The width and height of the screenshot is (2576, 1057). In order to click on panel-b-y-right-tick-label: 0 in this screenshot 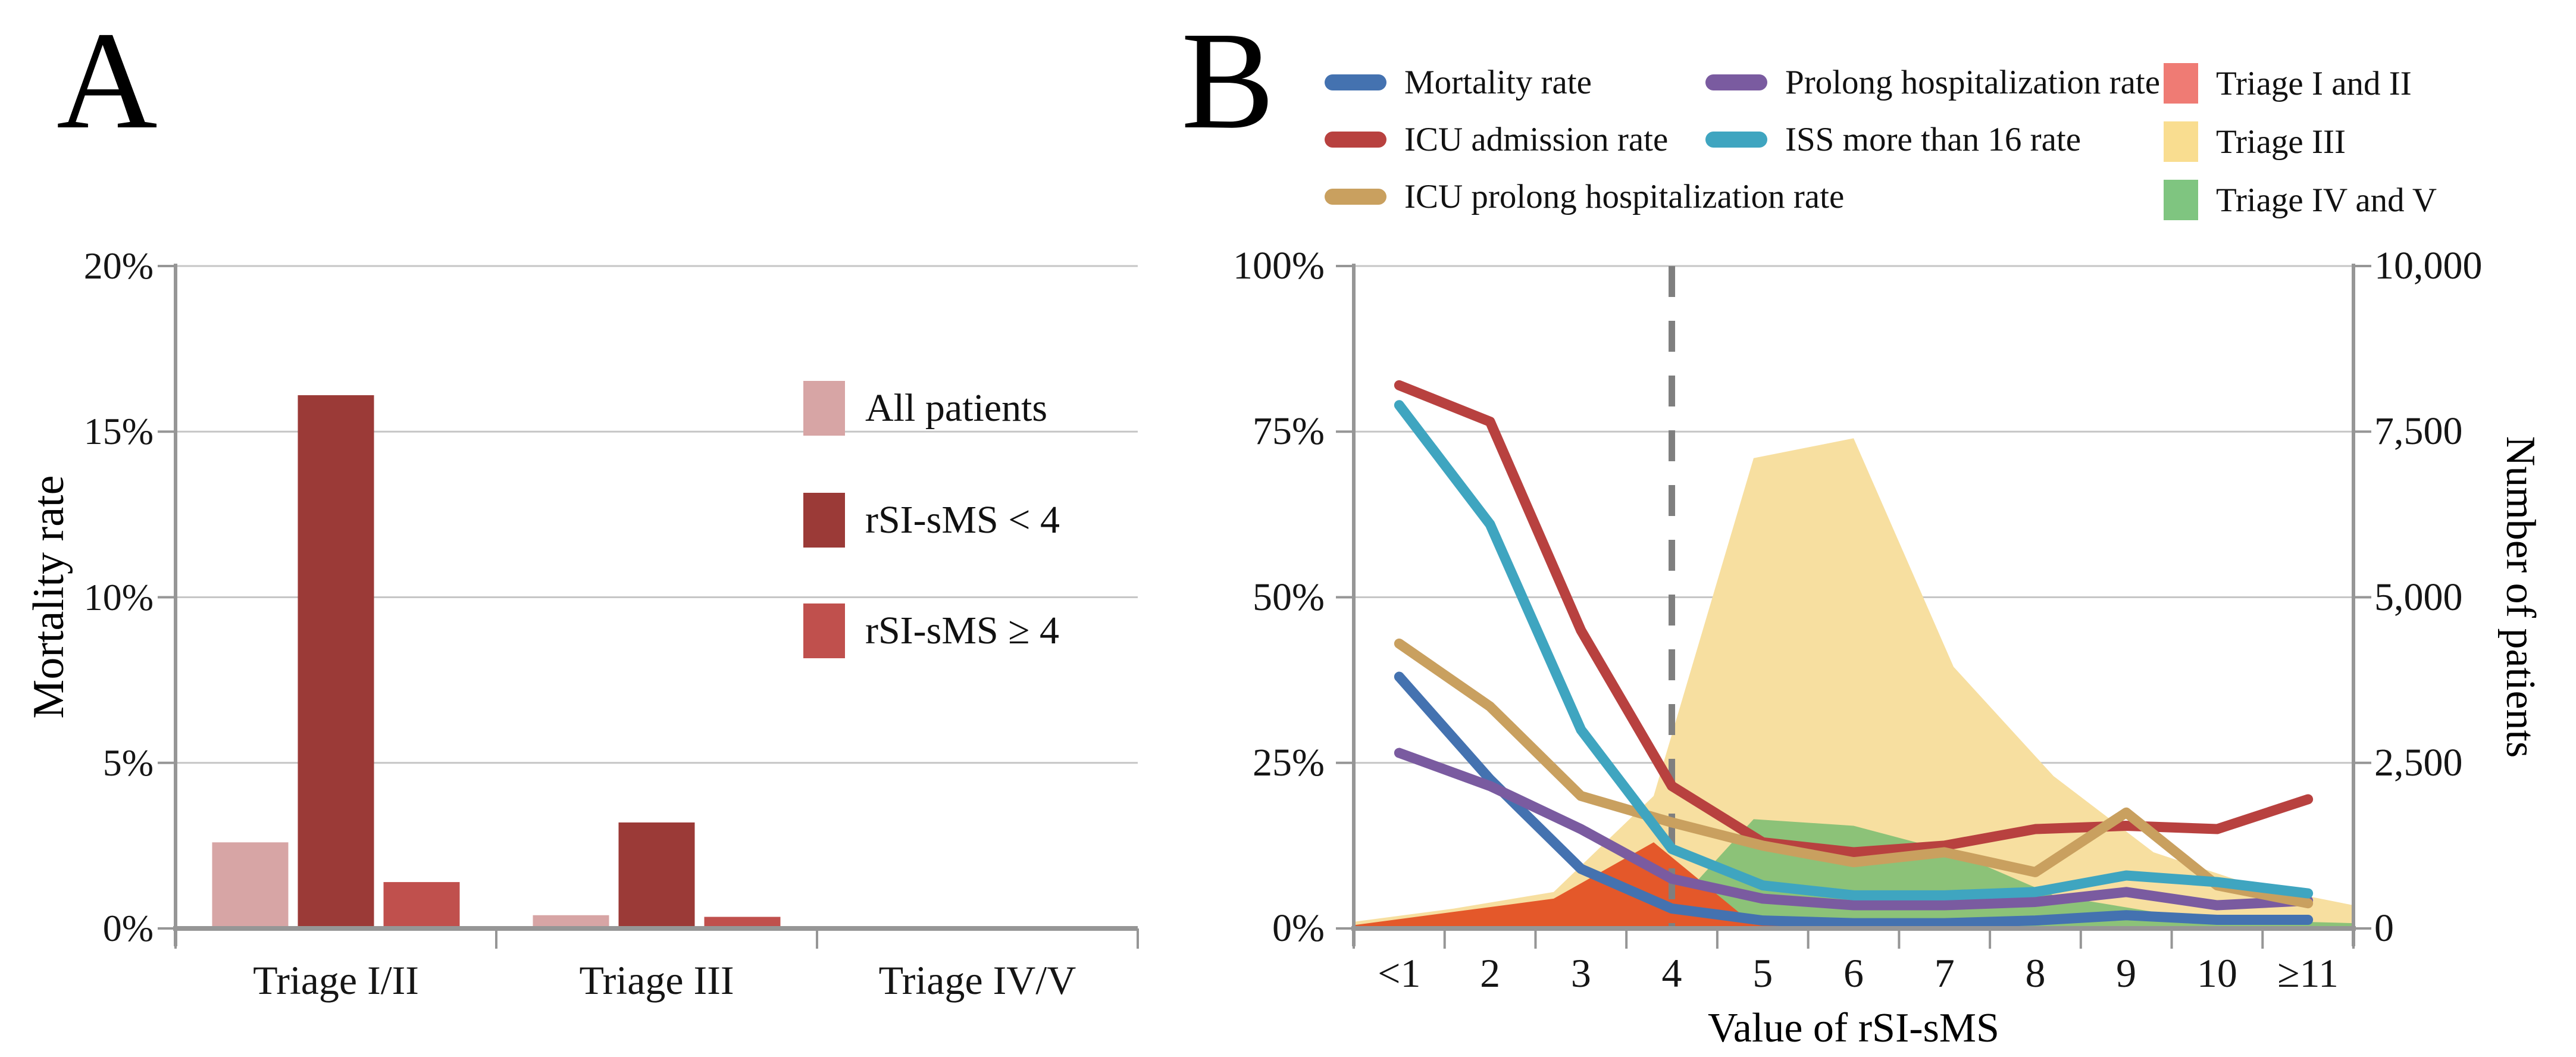, I will do `click(2384, 928)`.